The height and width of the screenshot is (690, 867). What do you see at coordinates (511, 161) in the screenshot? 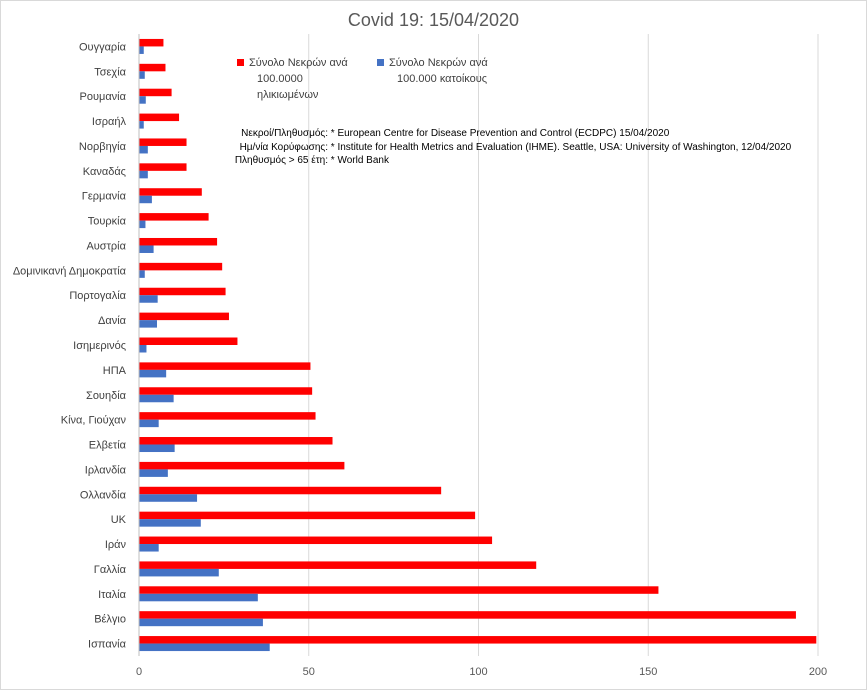
I see `note-row: Πληθυσμός > 65 έτη: * World Bank` at bounding box center [511, 161].